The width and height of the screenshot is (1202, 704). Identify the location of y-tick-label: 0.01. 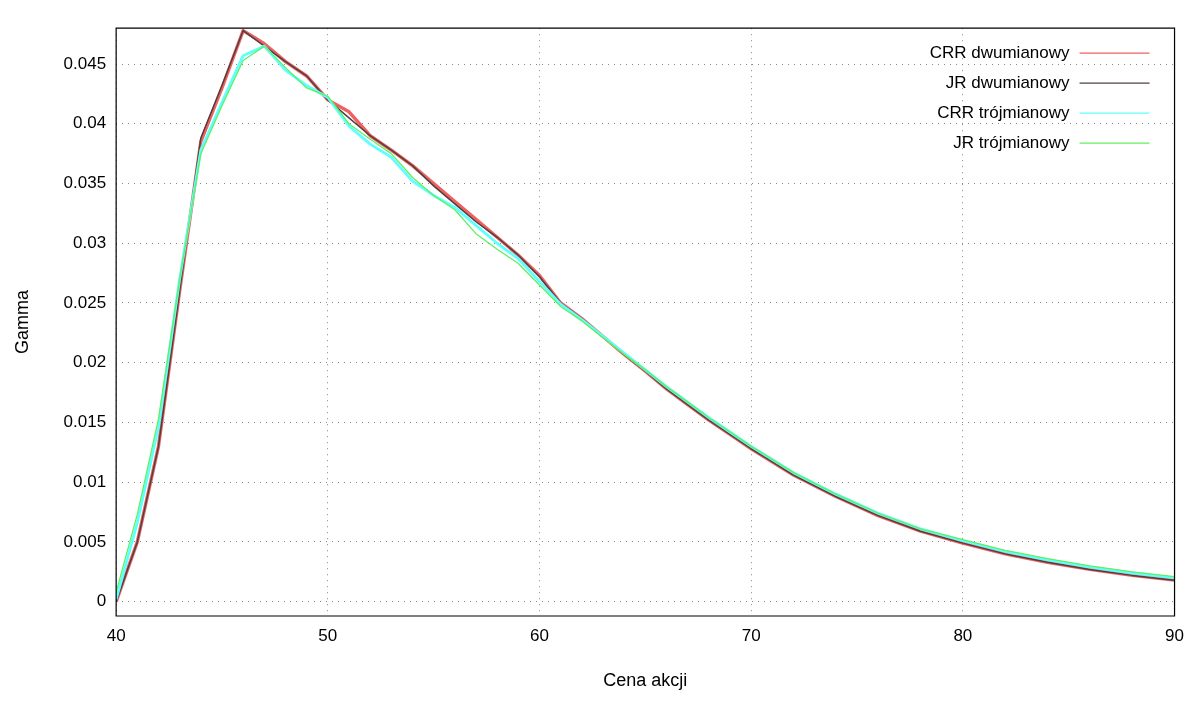
(90, 481).